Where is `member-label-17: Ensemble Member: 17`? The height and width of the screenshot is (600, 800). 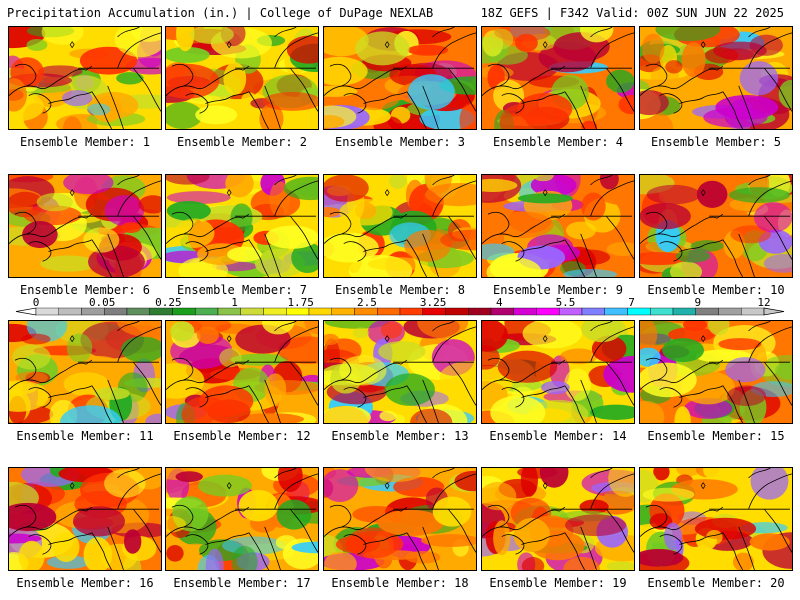
member-label-17: Ensemble Member: 17 is located at coordinates (242, 583).